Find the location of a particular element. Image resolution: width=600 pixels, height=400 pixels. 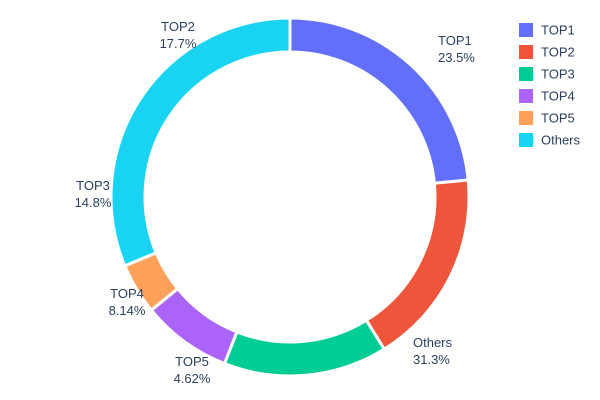

slice-label-percent: 17.7% is located at coordinates (178, 43).